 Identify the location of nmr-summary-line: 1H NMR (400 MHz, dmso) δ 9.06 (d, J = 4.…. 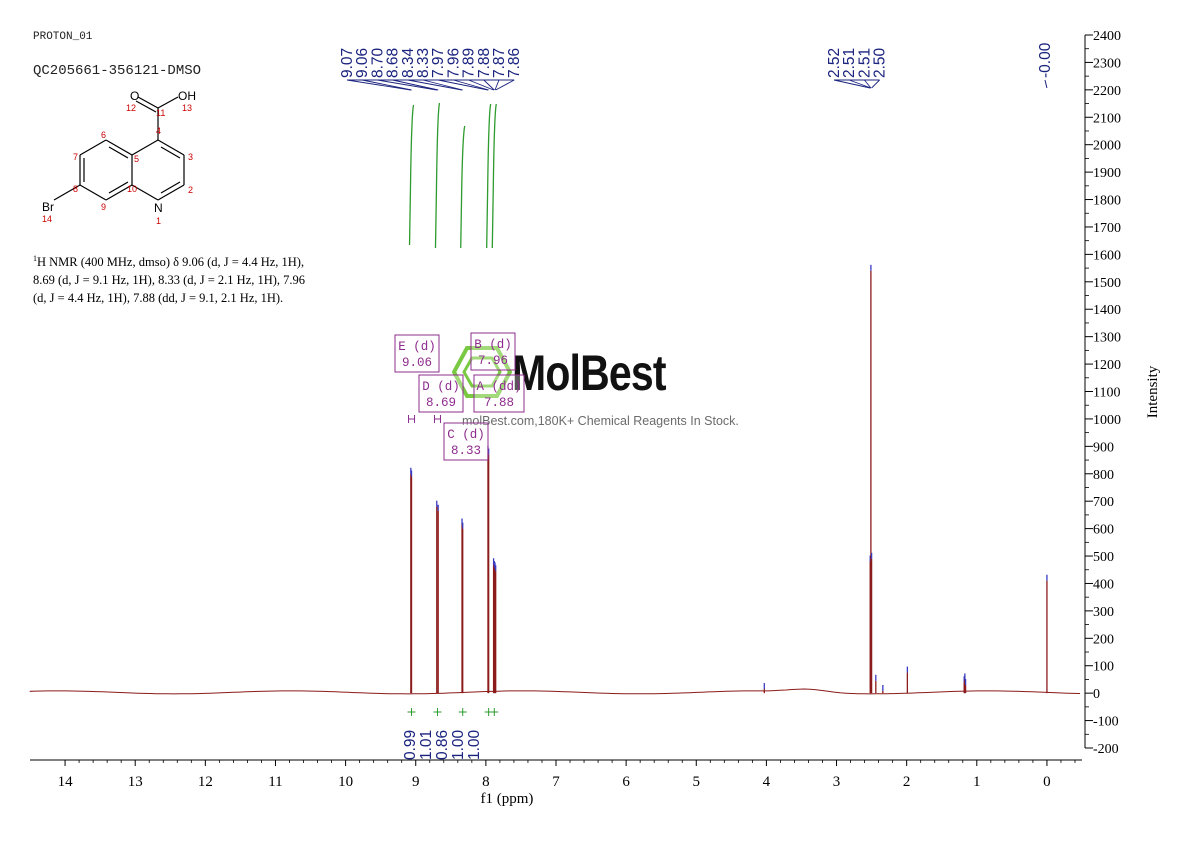
(169, 262).